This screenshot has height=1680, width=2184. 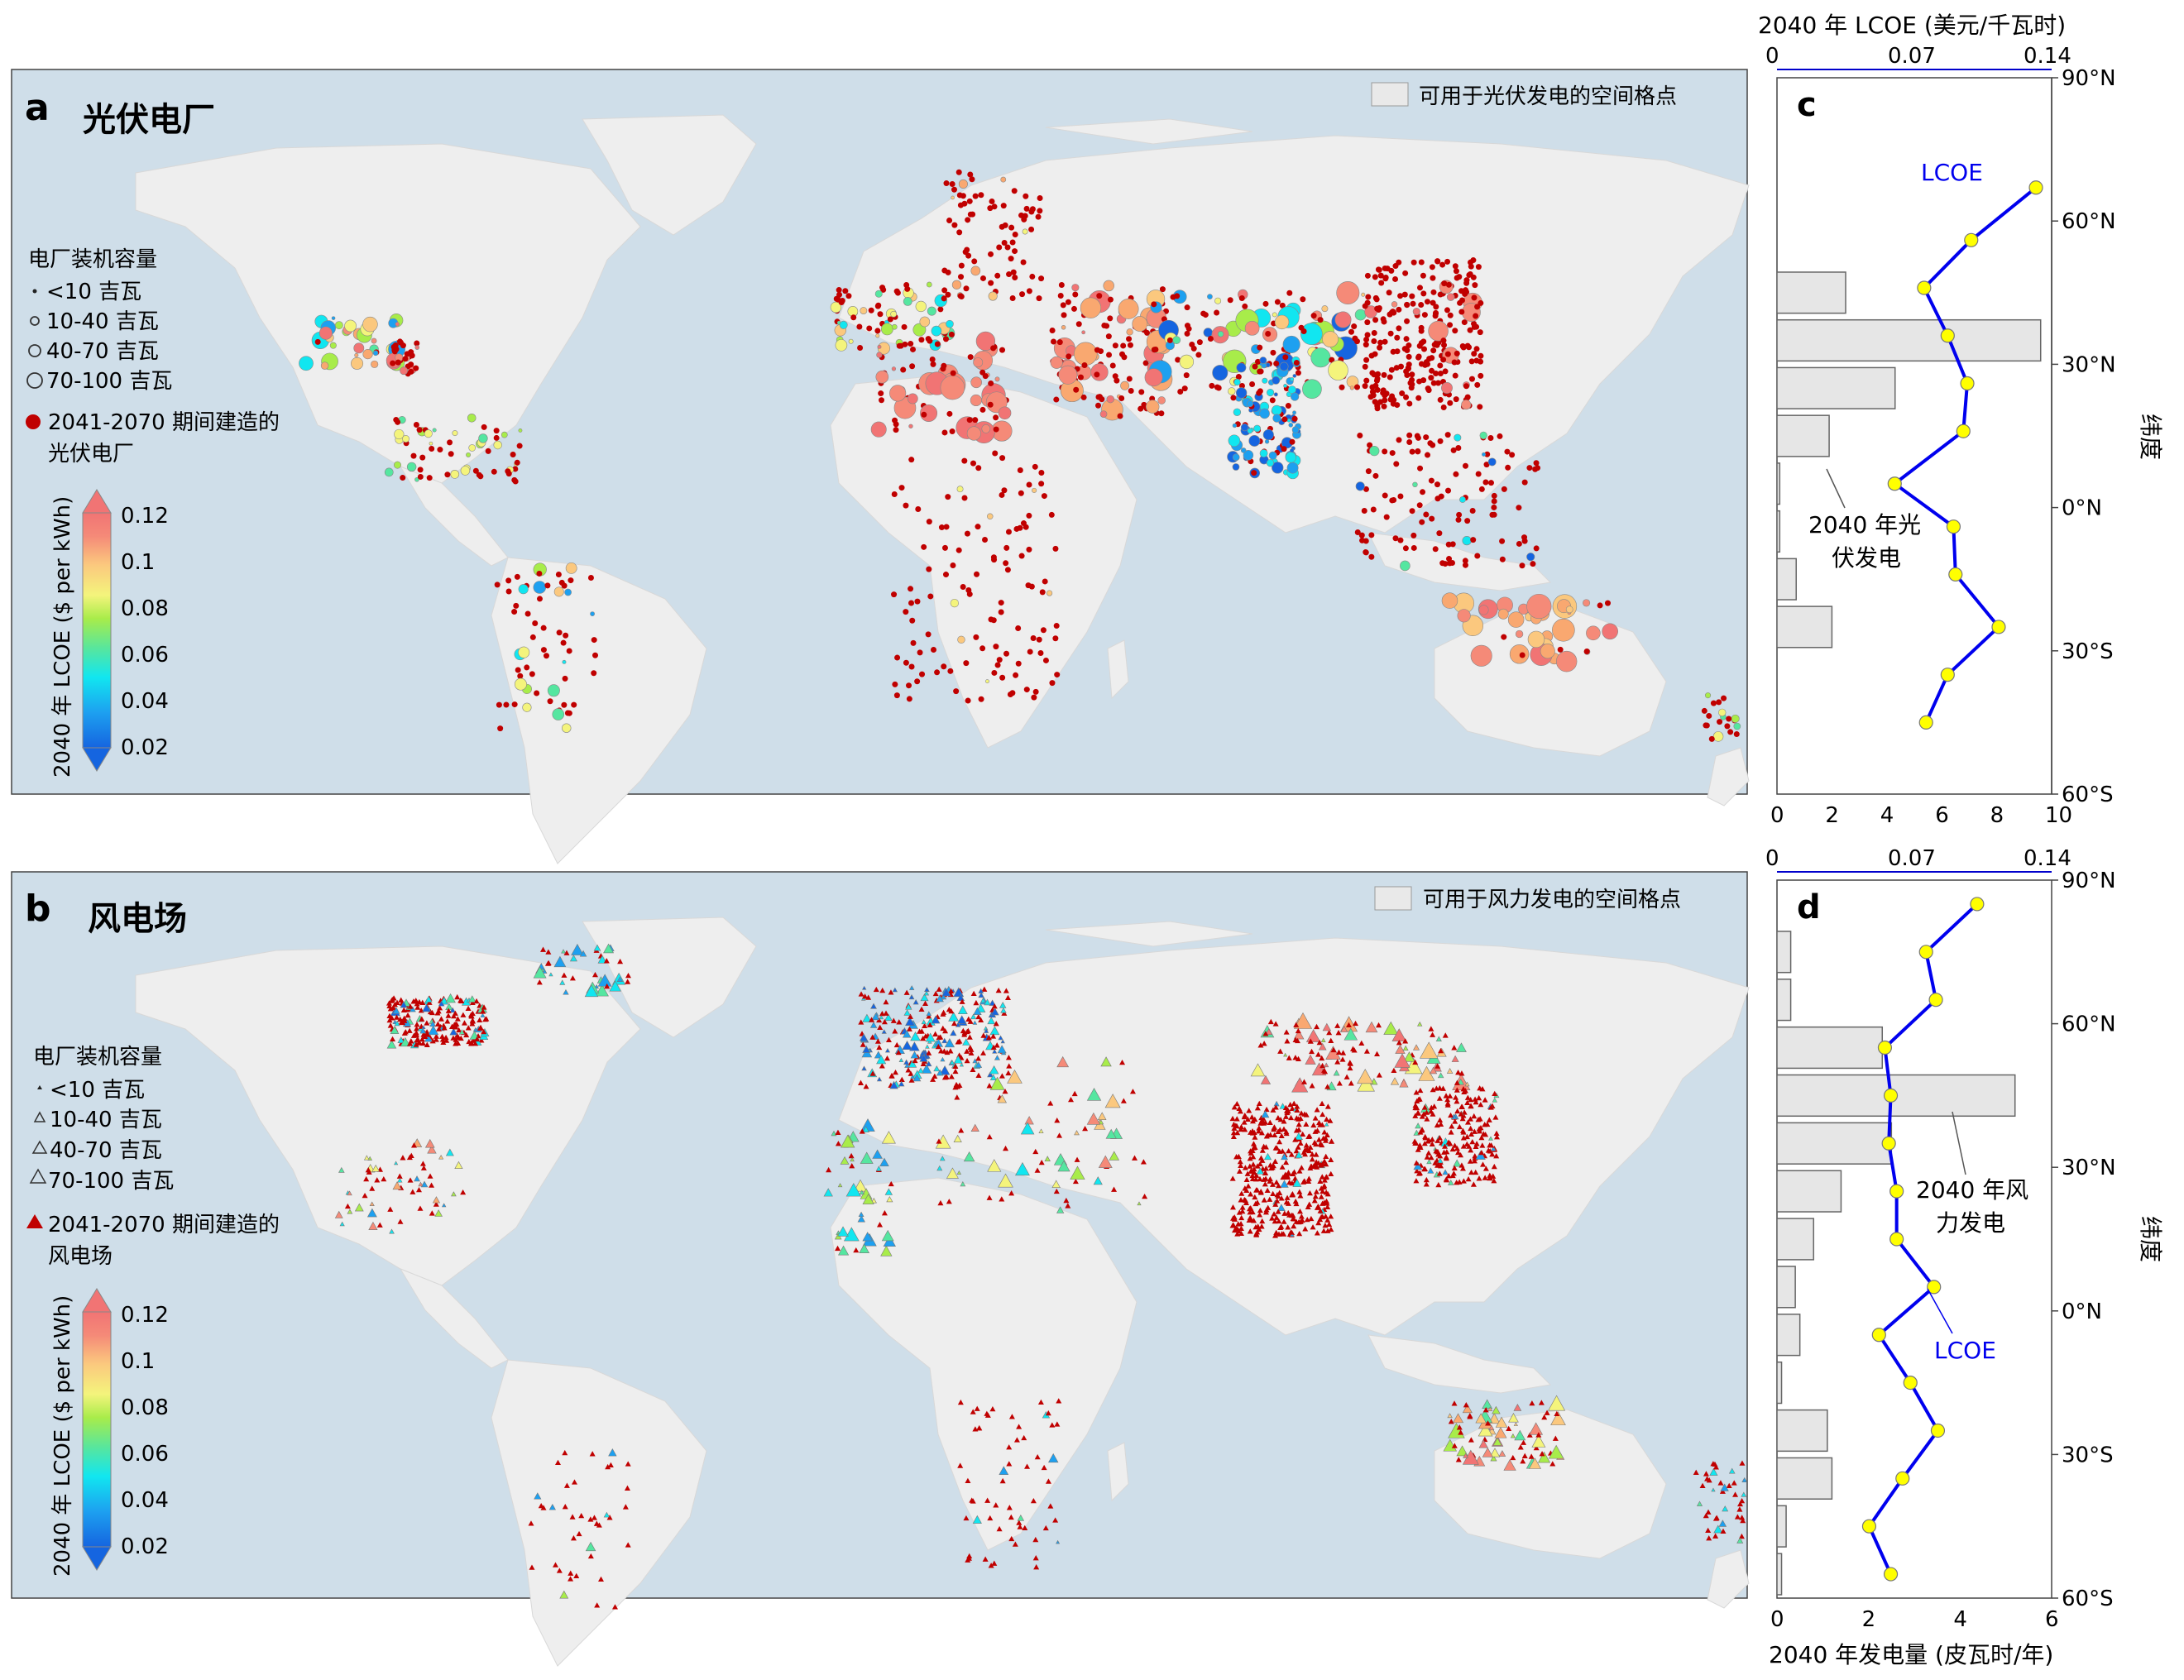 What do you see at coordinates (80, 1256) in the screenshot?
I see `new-plant-legend-line2: 风电场` at bounding box center [80, 1256].